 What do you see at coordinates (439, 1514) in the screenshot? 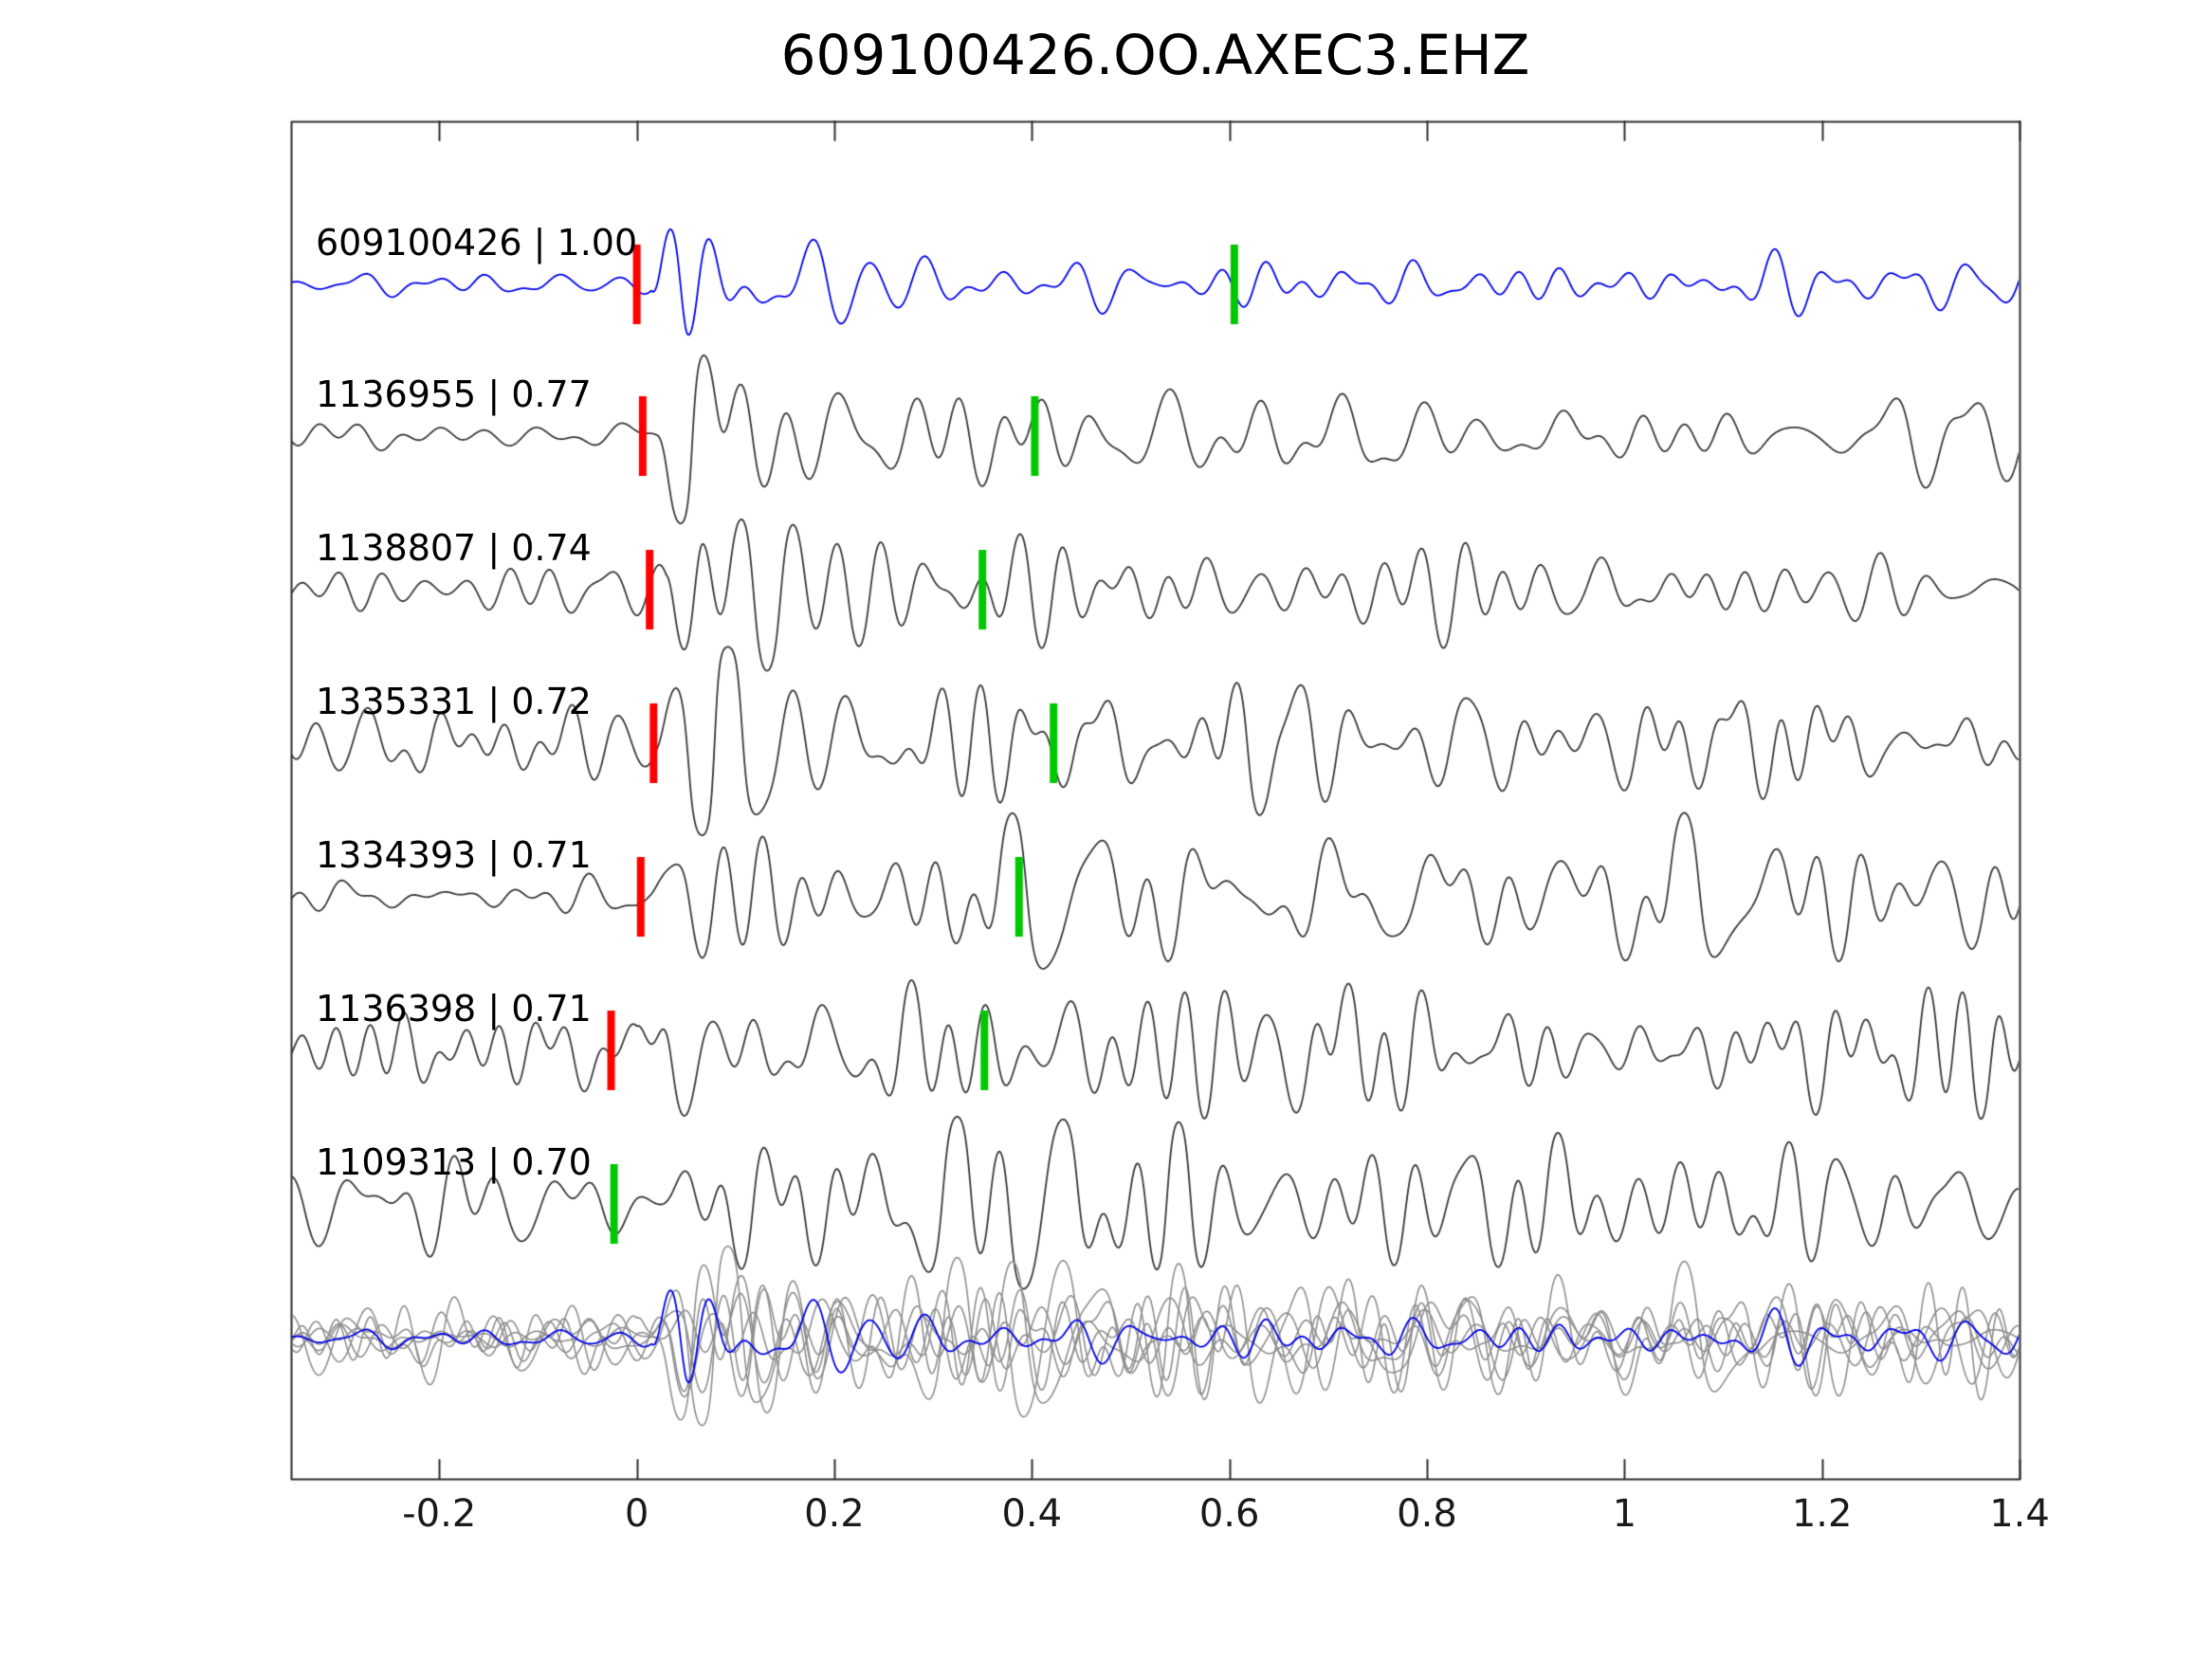
I see `x-tick-label: -0.2` at bounding box center [439, 1514].